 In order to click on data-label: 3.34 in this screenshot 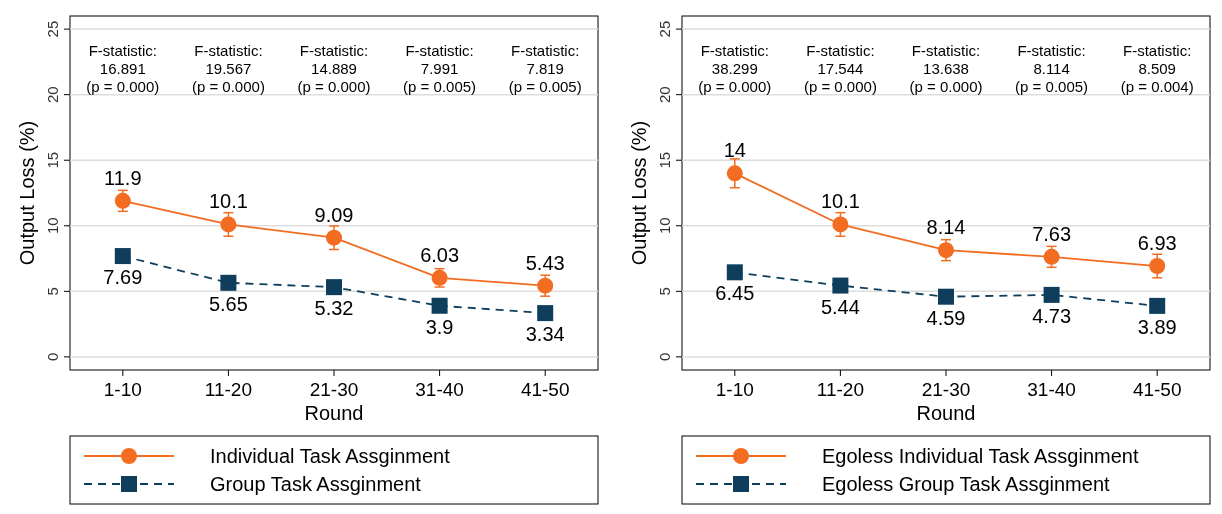, I will do `click(545, 334)`.